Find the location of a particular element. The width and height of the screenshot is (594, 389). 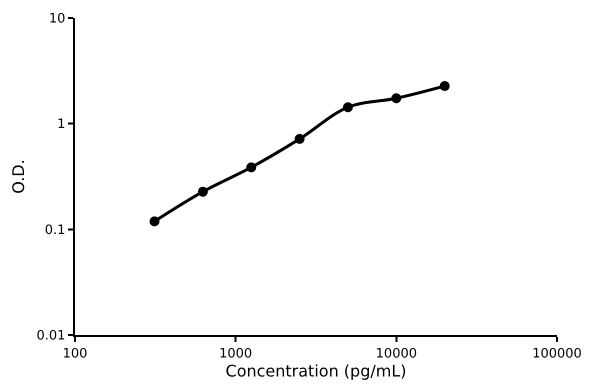

y-tick-label: 0.1 is located at coordinates (55, 230).